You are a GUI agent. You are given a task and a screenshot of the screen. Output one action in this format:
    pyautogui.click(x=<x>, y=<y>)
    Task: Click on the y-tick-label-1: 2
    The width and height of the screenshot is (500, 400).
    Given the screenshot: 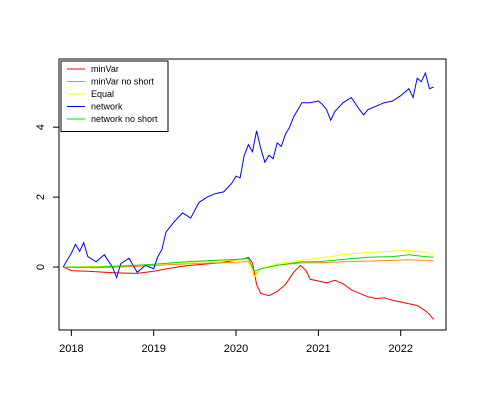 What is the action you would take?
    pyautogui.click(x=41, y=197)
    